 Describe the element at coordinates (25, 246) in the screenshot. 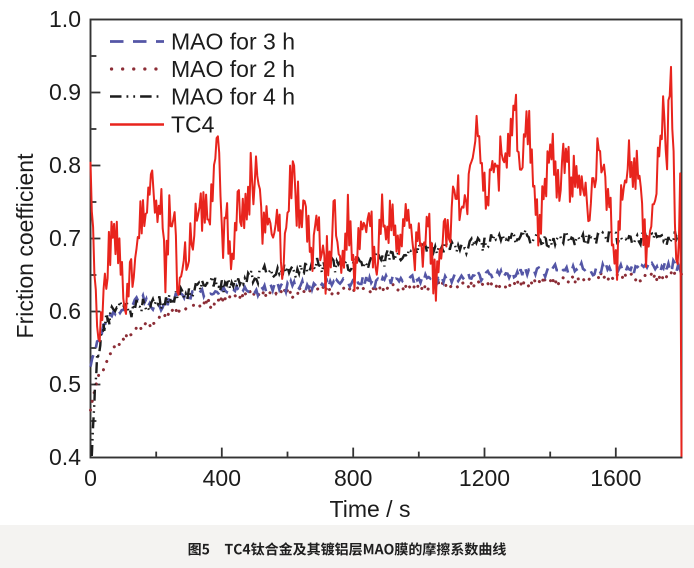

I see `svg-text: Friction coefficient` at that location.